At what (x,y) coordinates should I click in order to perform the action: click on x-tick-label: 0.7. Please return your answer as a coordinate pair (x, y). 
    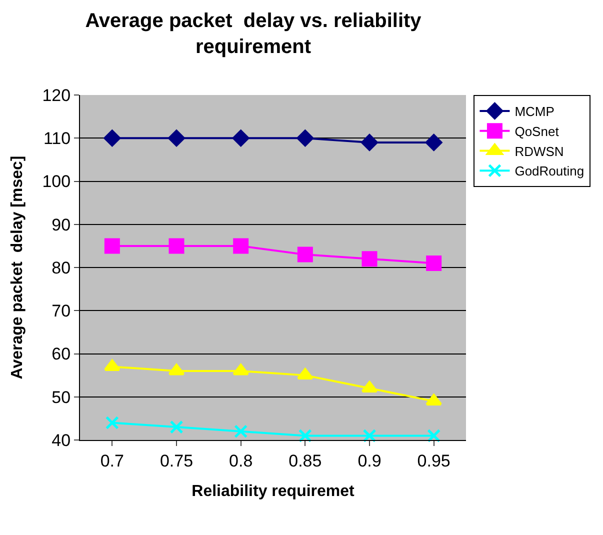
    Looking at the image, I should click on (112, 460).